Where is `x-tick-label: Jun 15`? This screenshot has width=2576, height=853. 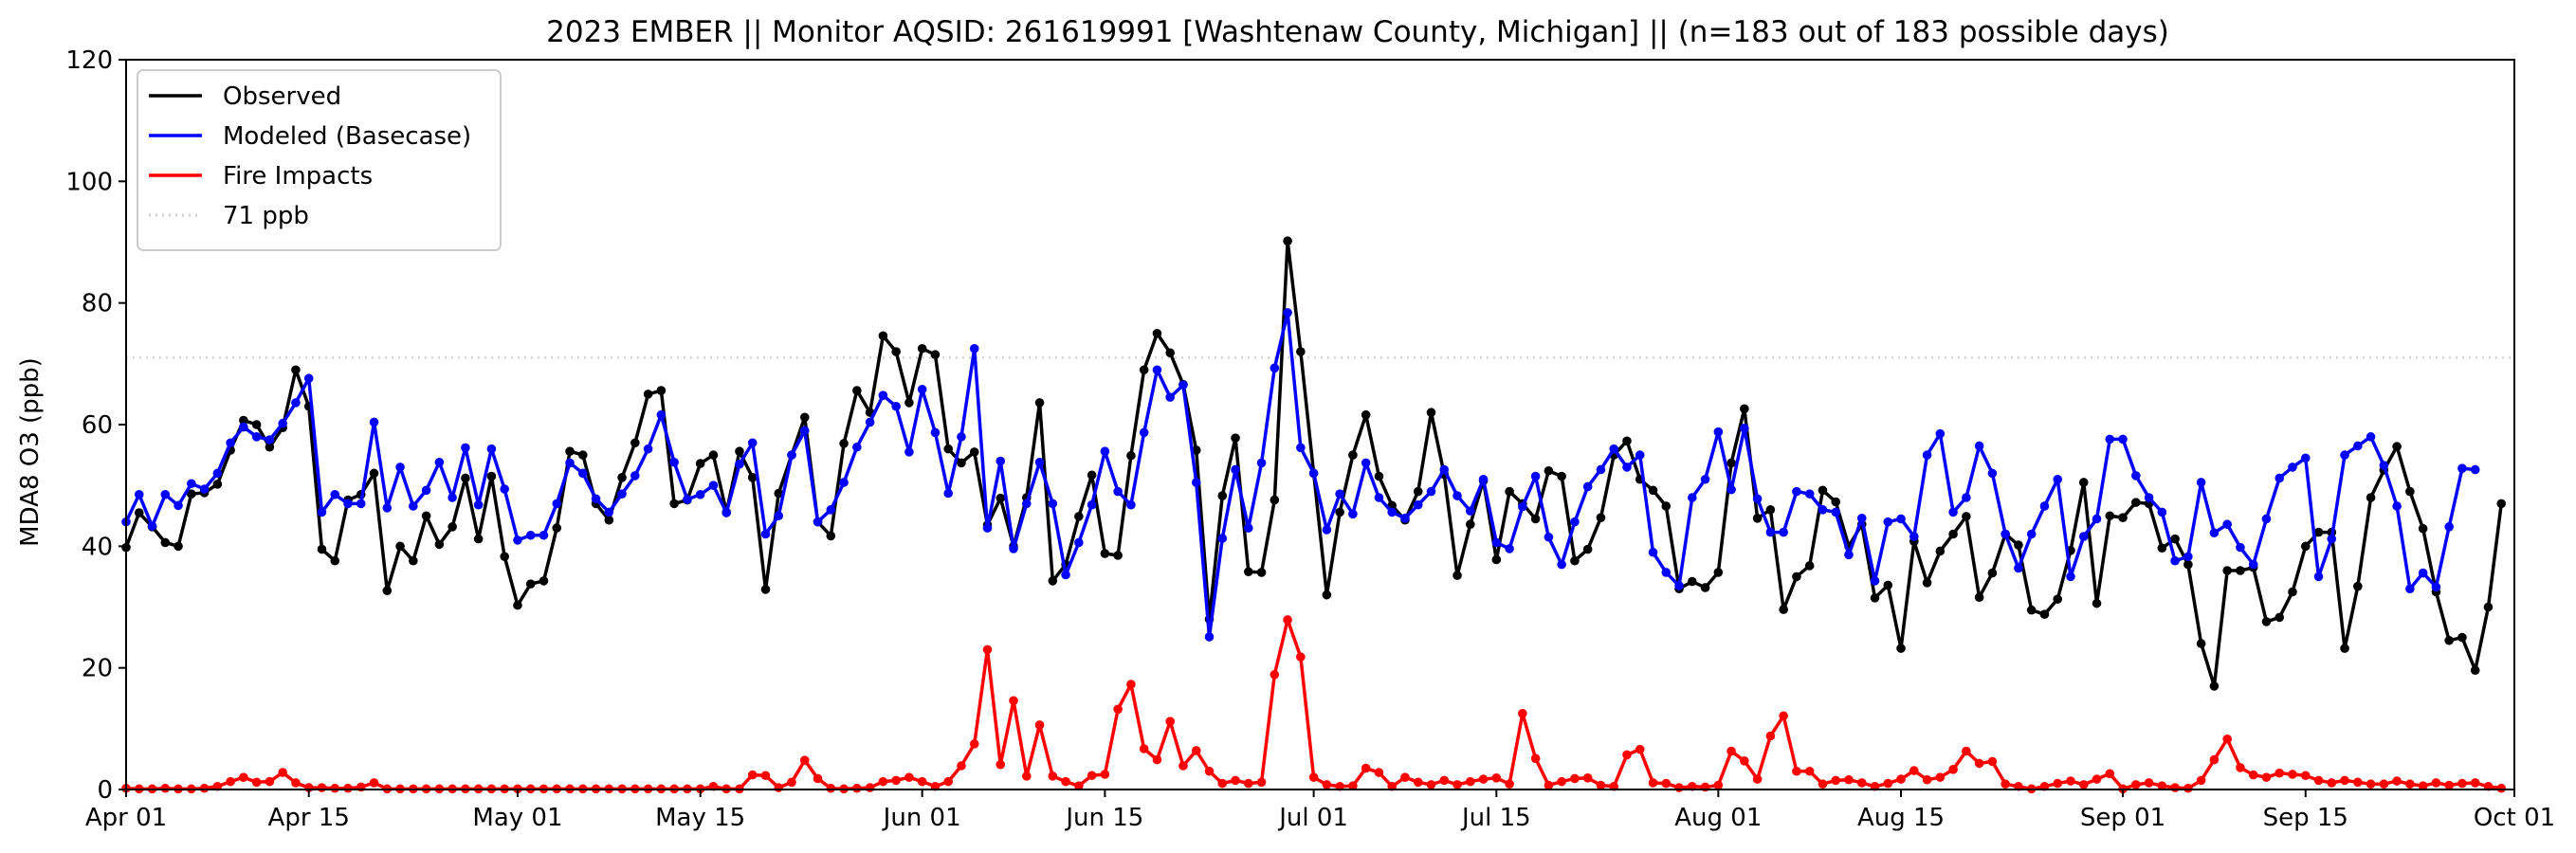 x-tick-label: Jun 15 is located at coordinates (1103, 818).